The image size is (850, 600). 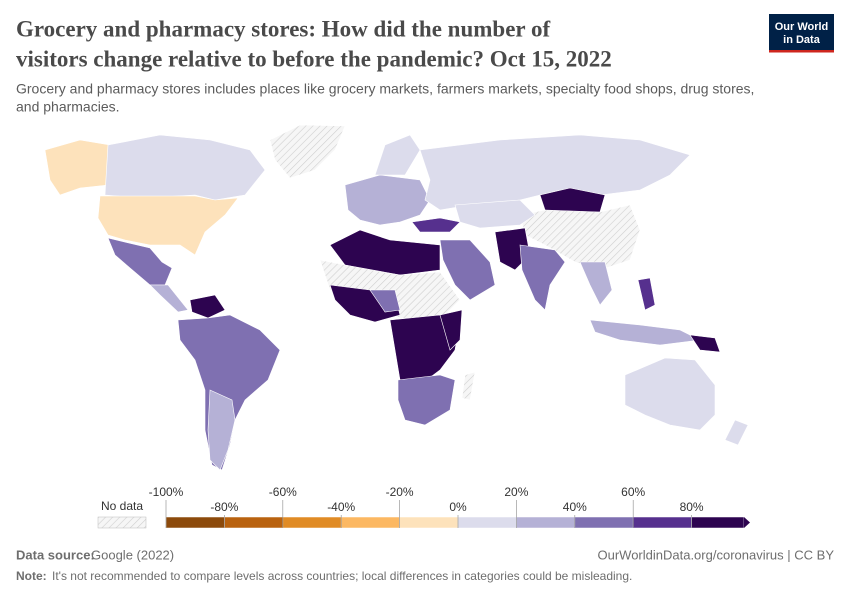 I want to click on canada, so click(x=185, y=167).